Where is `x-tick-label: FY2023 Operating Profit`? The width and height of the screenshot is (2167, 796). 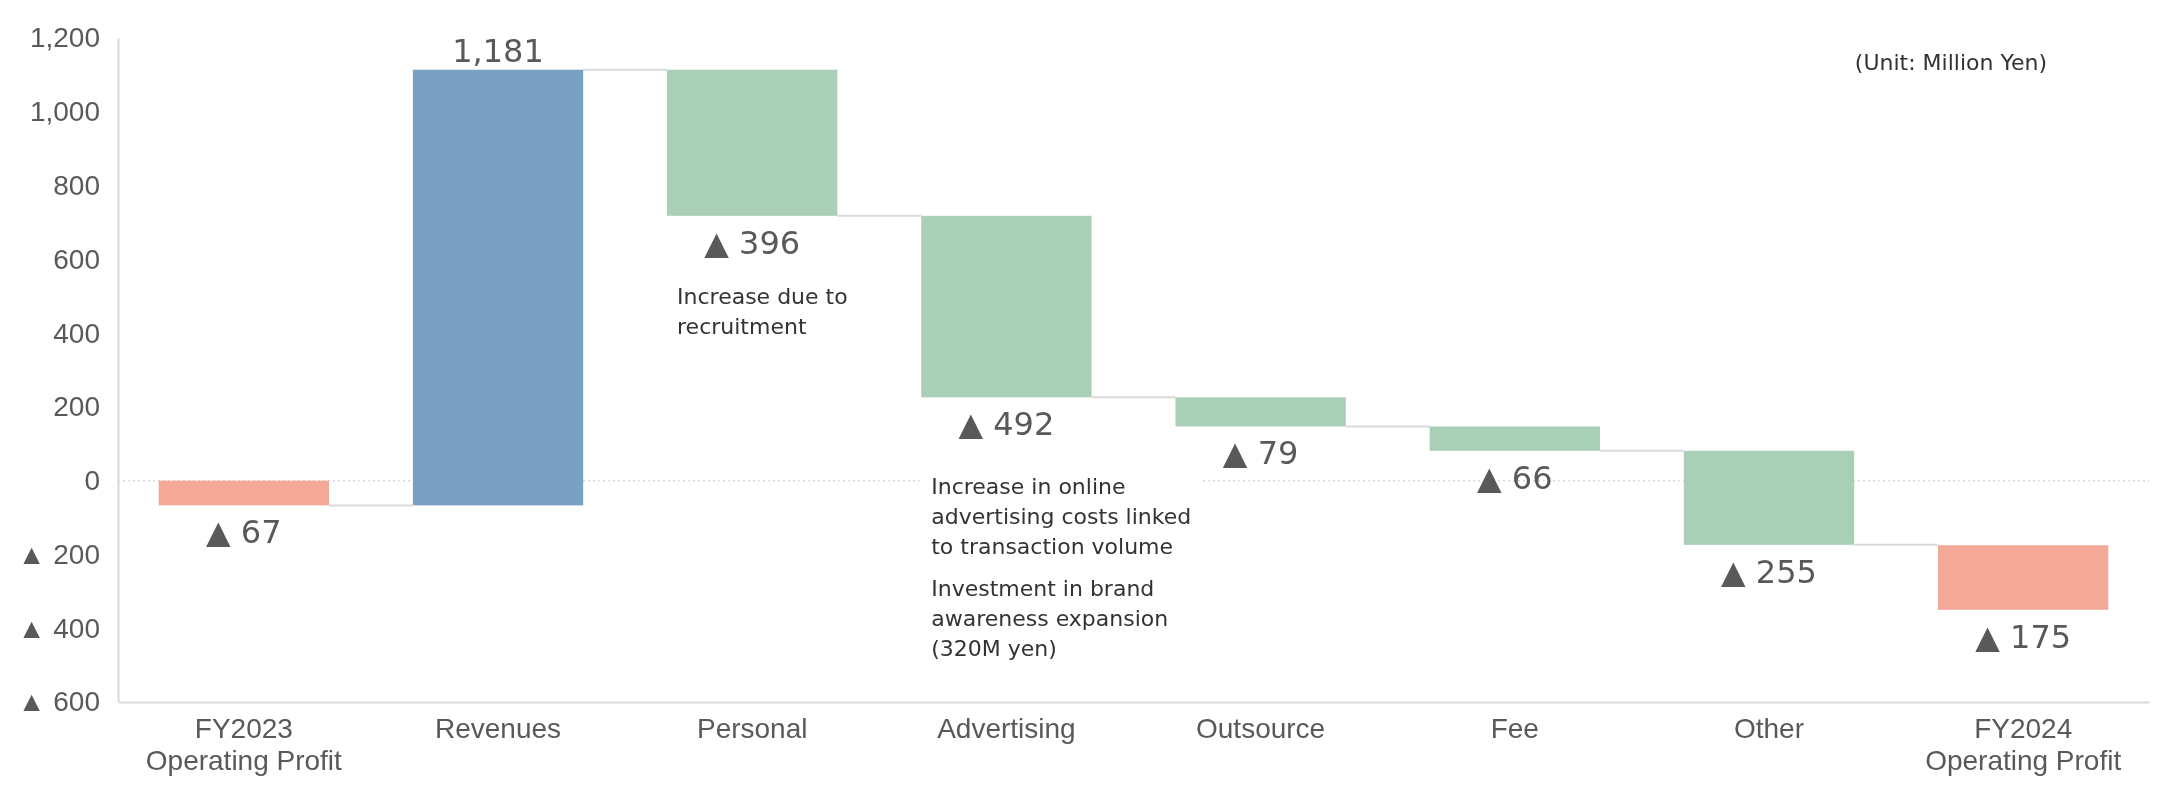 x-tick-label: FY2023 Operating Profit is located at coordinates (244, 744).